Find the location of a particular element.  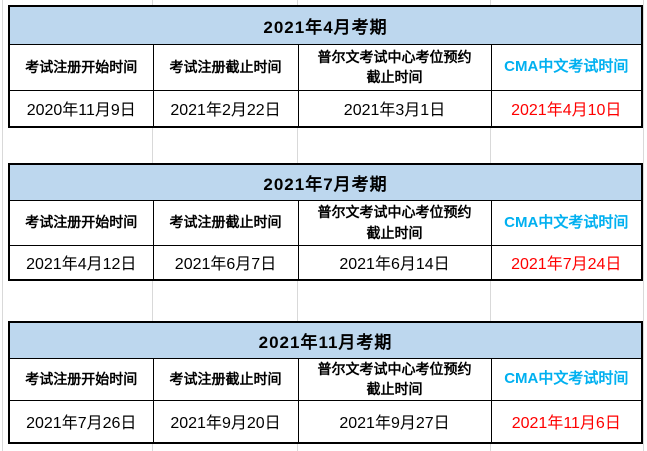

registration-deadline-date: 2021年6月7日 is located at coordinates (225, 262).